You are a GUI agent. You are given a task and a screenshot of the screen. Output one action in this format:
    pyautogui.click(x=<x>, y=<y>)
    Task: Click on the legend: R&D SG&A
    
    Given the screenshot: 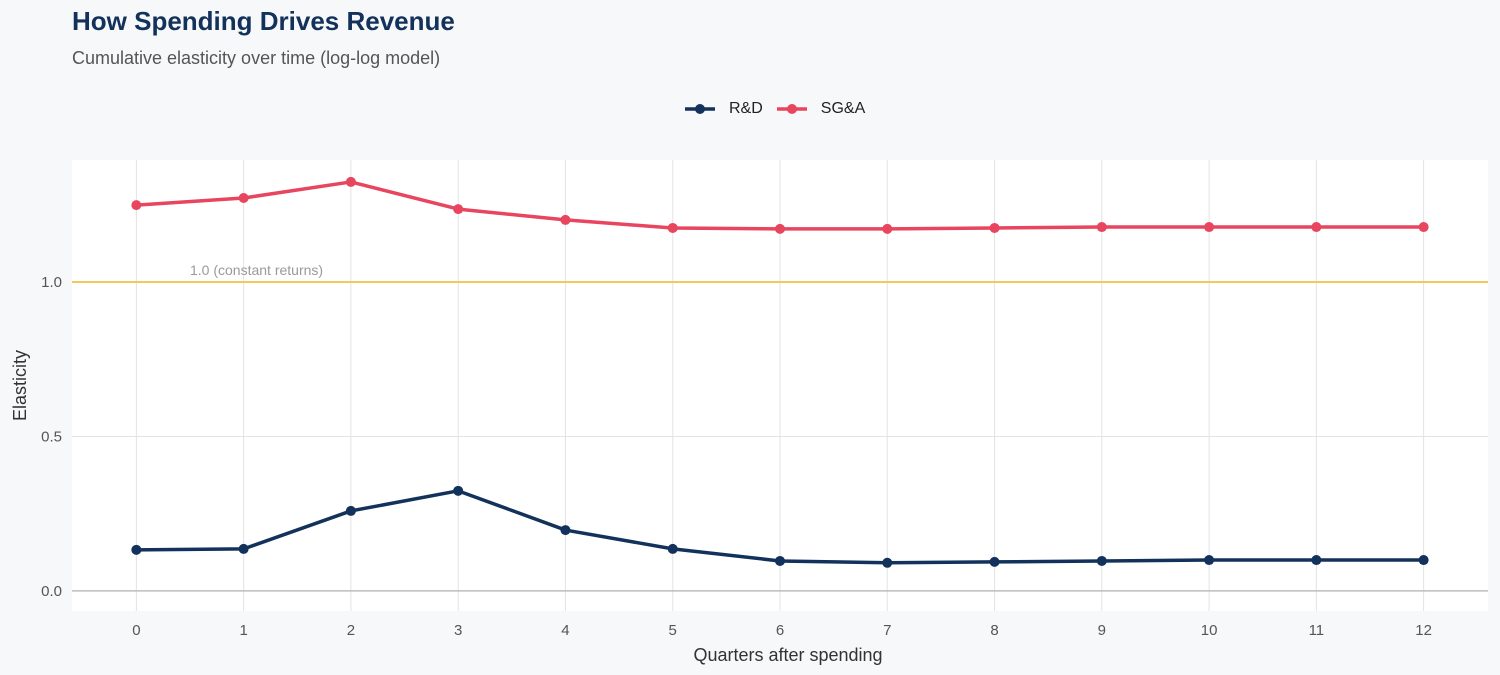 What is the action you would take?
    pyautogui.click(x=775, y=109)
    